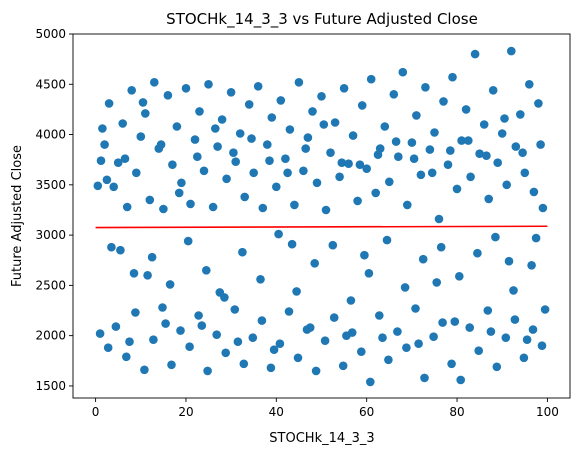  Describe the element at coordinates (322, 19) in the screenshot. I see `chart-title: STOCHk_14_3_3 vs Future Adjusted Close` at that location.